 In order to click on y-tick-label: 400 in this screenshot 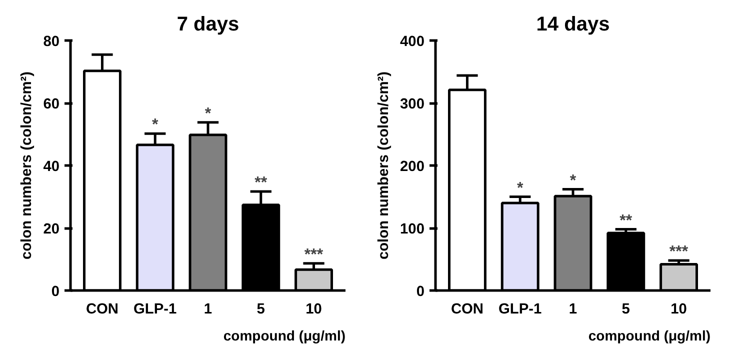, I will do `click(412, 42)`.